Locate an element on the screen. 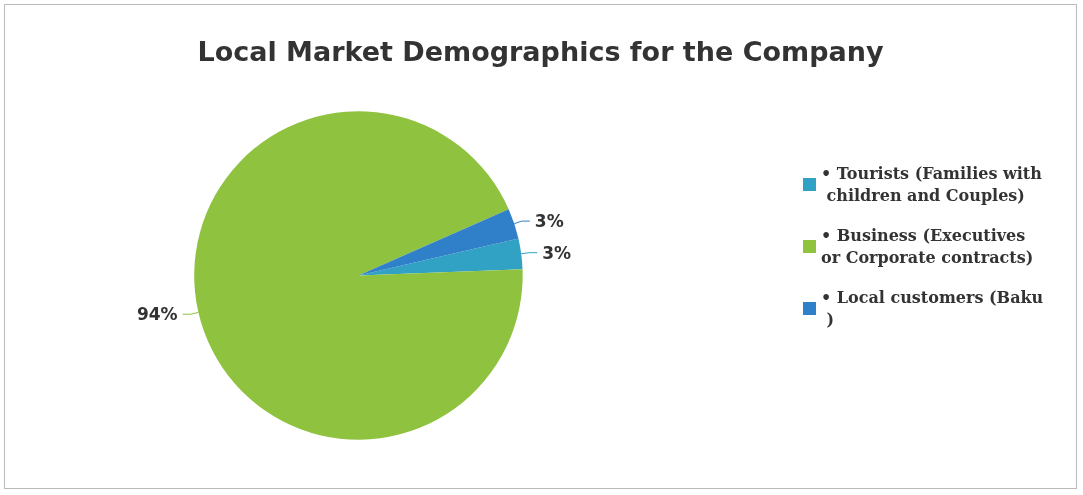 This screenshot has height=495, width=1083. legend-label: • Tourists (Families with children and Couples) is located at coordinates (932, 184).